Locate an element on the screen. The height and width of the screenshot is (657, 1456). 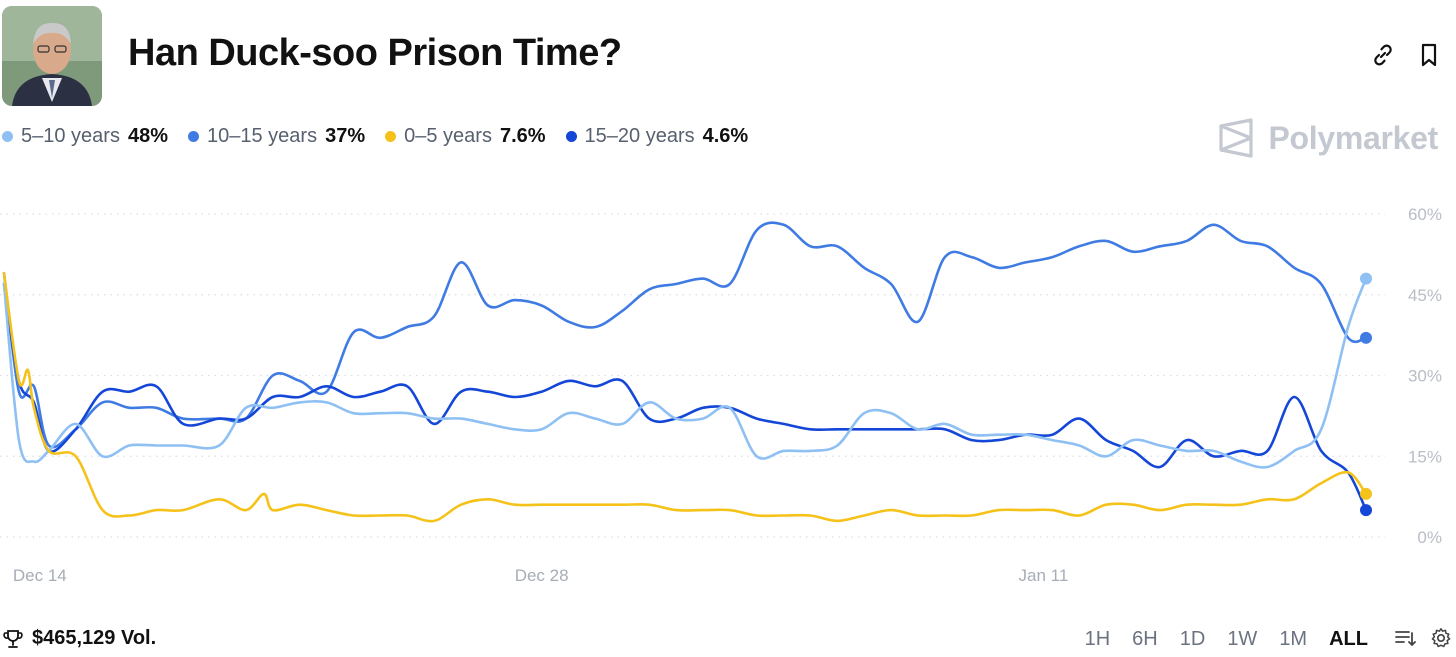
gear-icon is located at coordinates (1441, 638).